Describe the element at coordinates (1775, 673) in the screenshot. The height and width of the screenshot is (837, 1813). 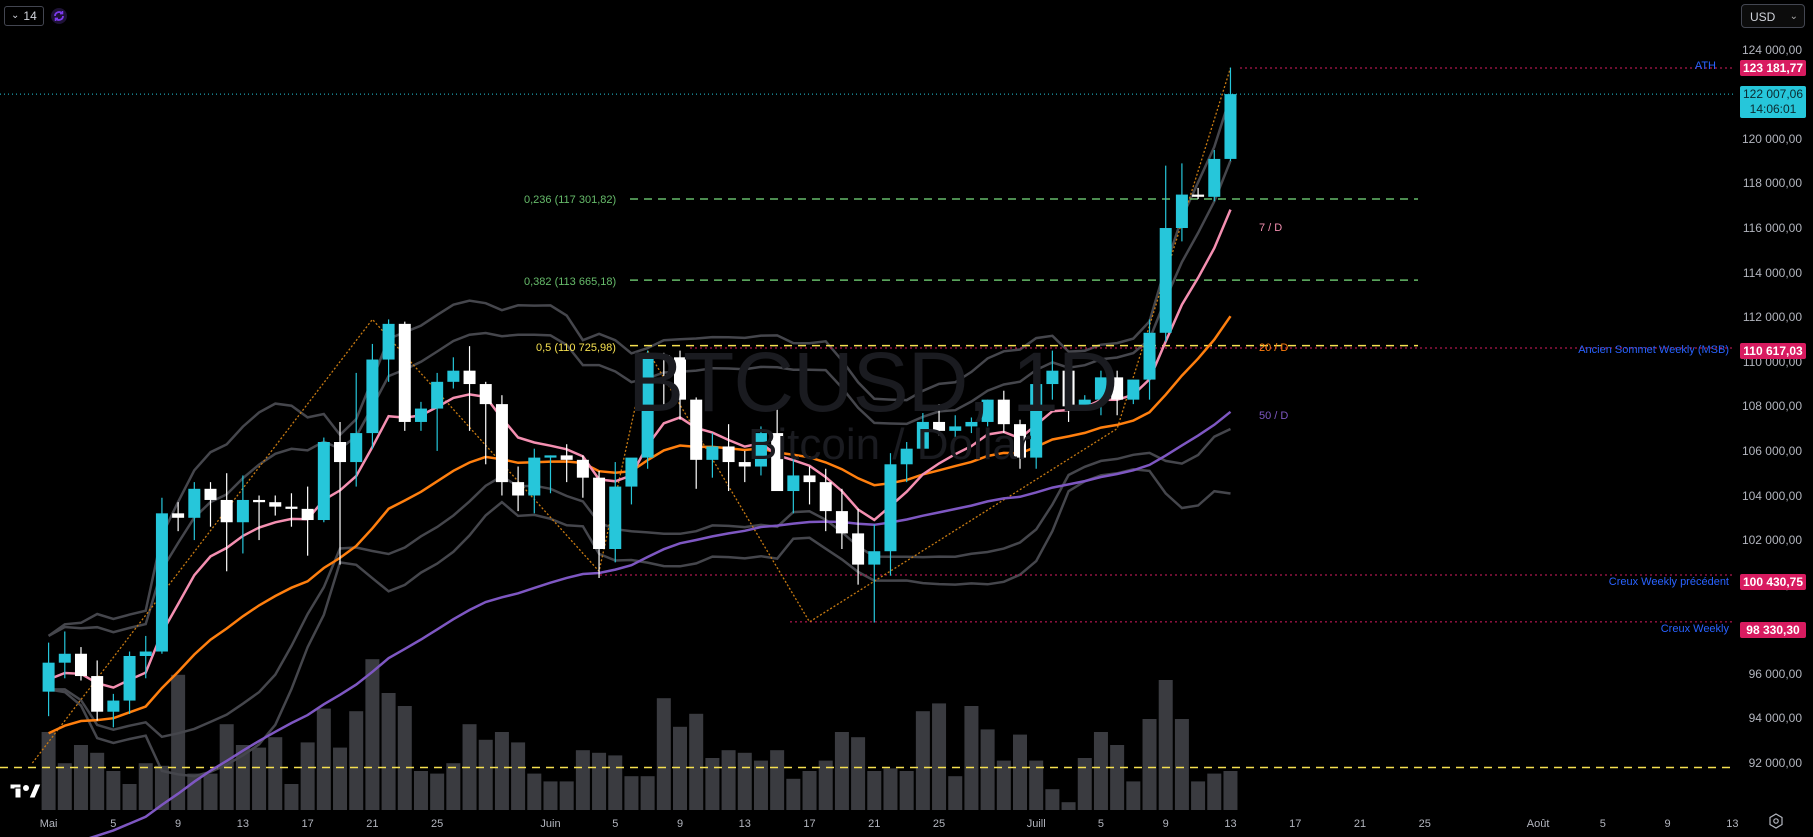
I see `price-axis-label: 96 000,00` at that location.